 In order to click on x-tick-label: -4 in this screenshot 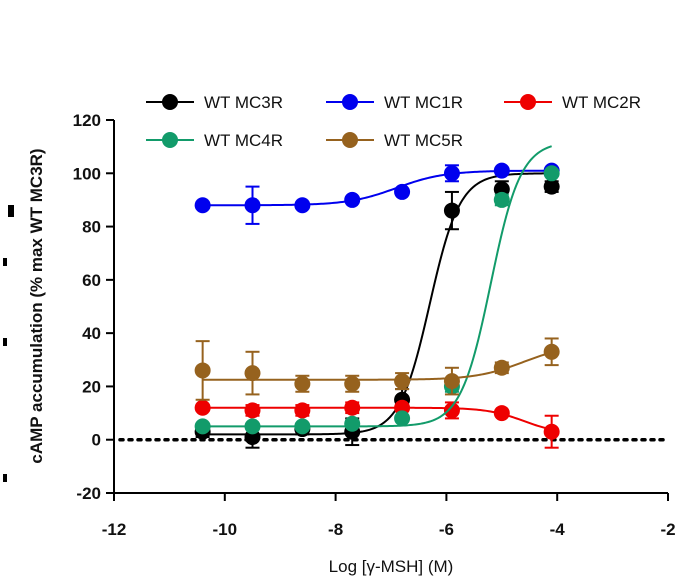, I will do `click(558, 529)`.